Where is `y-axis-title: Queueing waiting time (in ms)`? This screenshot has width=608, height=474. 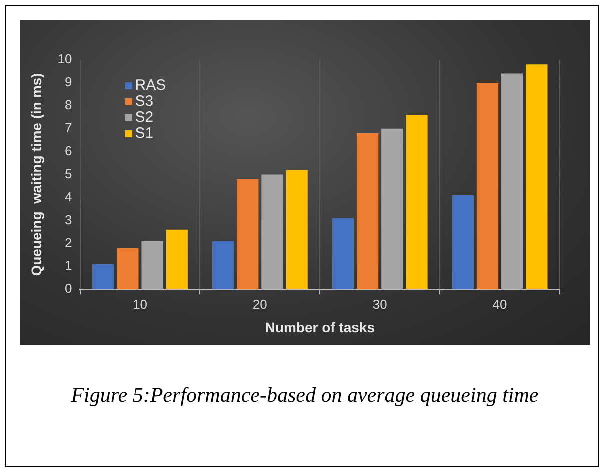 y-axis-title: Queueing waiting time (in ms) is located at coordinates (36, 174).